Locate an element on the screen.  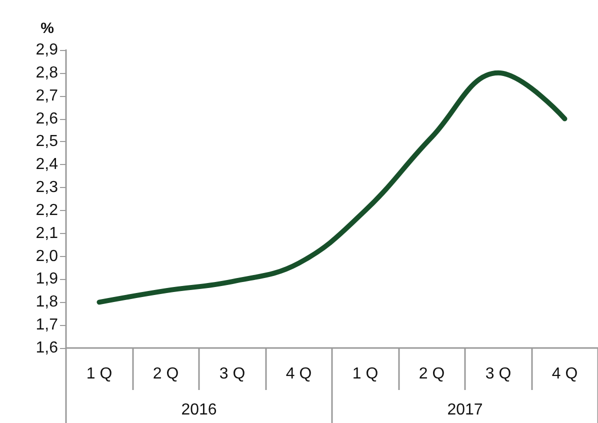
y-tick-label: 2,3 is located at coordinates (47, 187).